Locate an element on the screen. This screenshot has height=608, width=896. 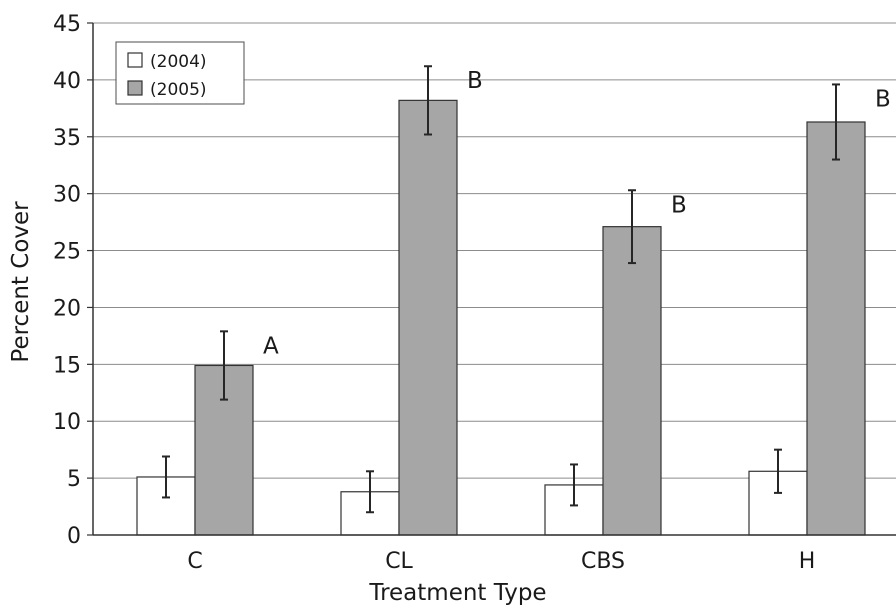
y-tick-label-5: 5 is located at coordinates (74, 479).